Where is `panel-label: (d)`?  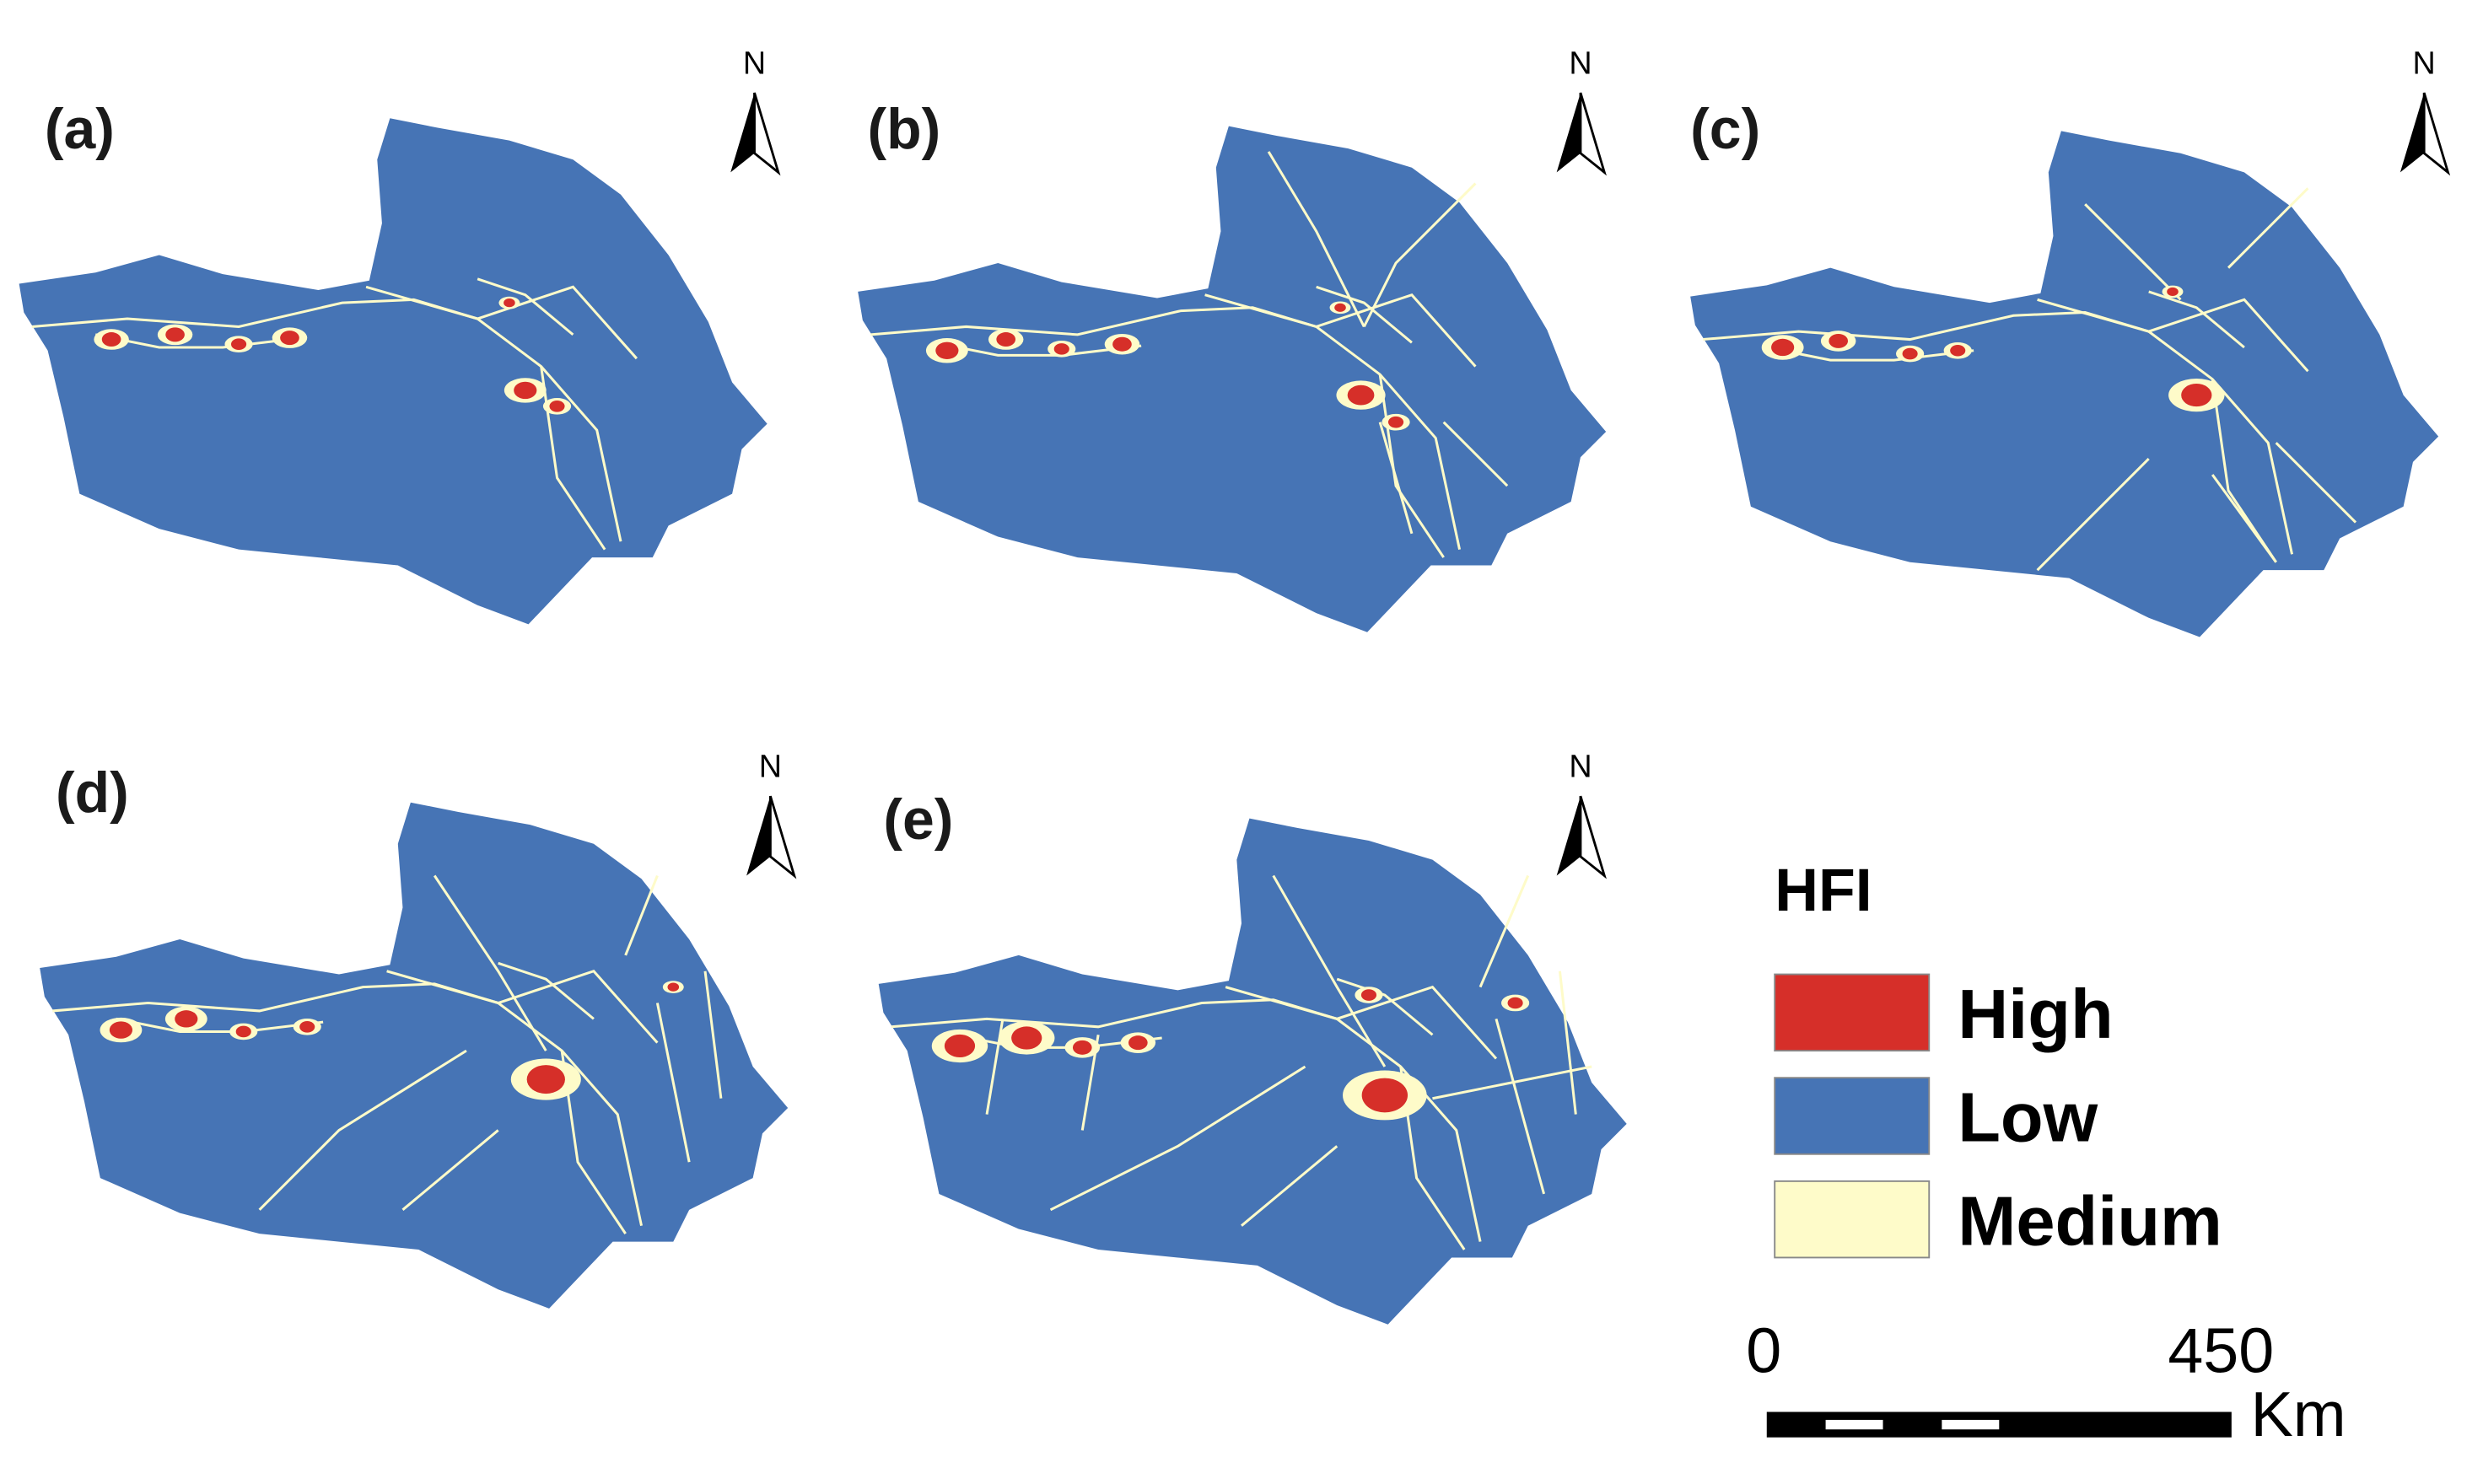 panel-label: (d) is located at coordinates (92, 793).